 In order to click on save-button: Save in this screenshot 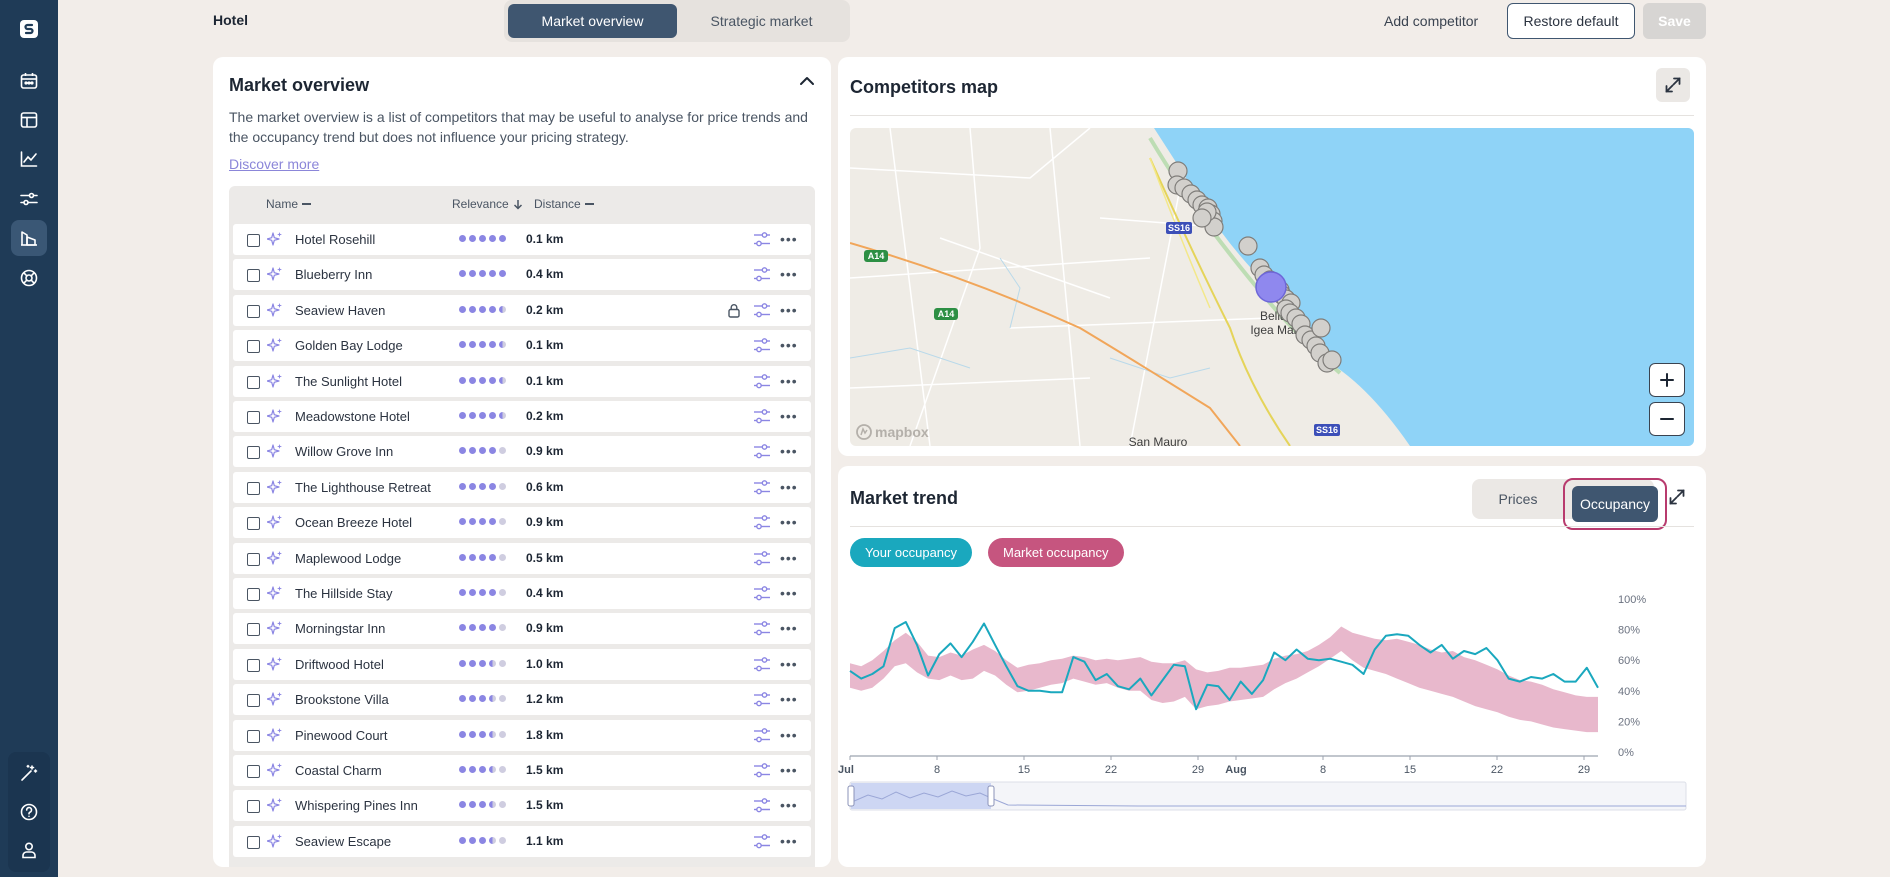, I will do `click(1674, 21)`.